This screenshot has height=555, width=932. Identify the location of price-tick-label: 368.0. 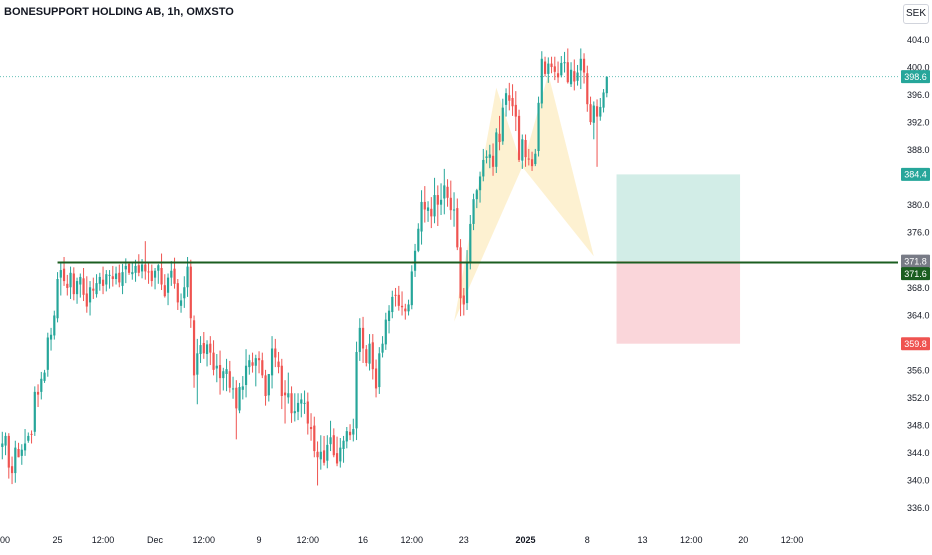
(918, 288).